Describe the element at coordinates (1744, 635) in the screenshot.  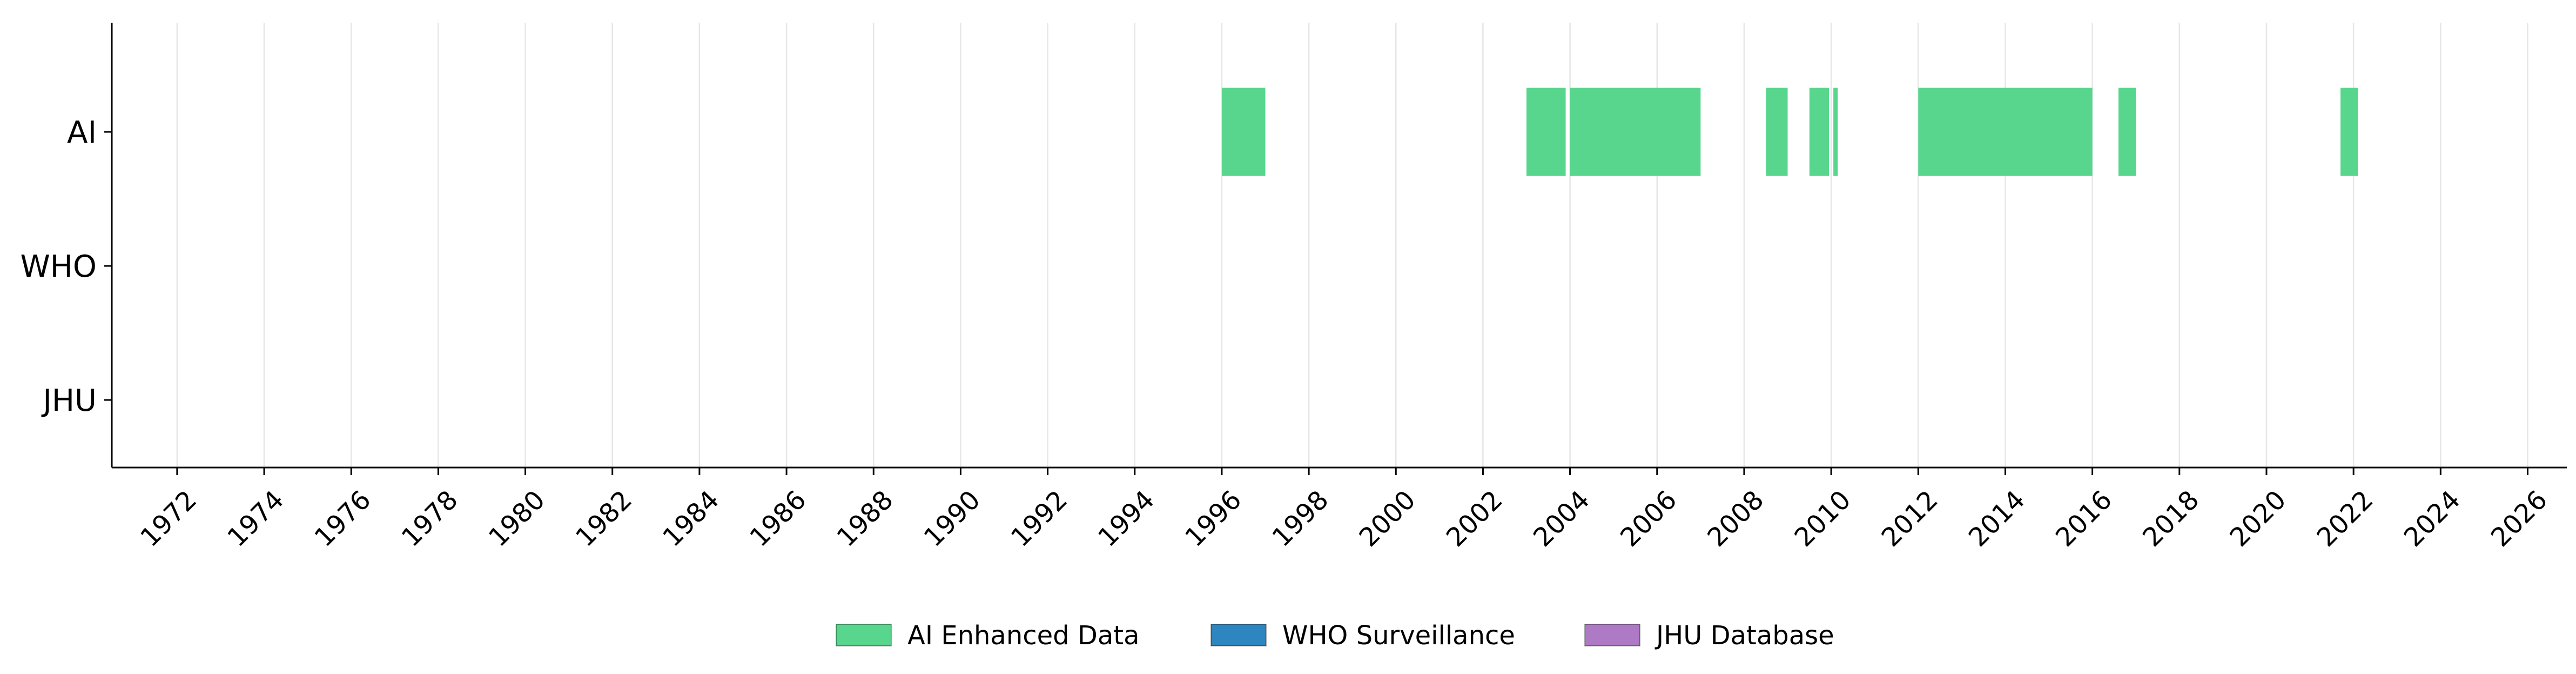
I see `legend-label-jhu: JHU Database` at that location.